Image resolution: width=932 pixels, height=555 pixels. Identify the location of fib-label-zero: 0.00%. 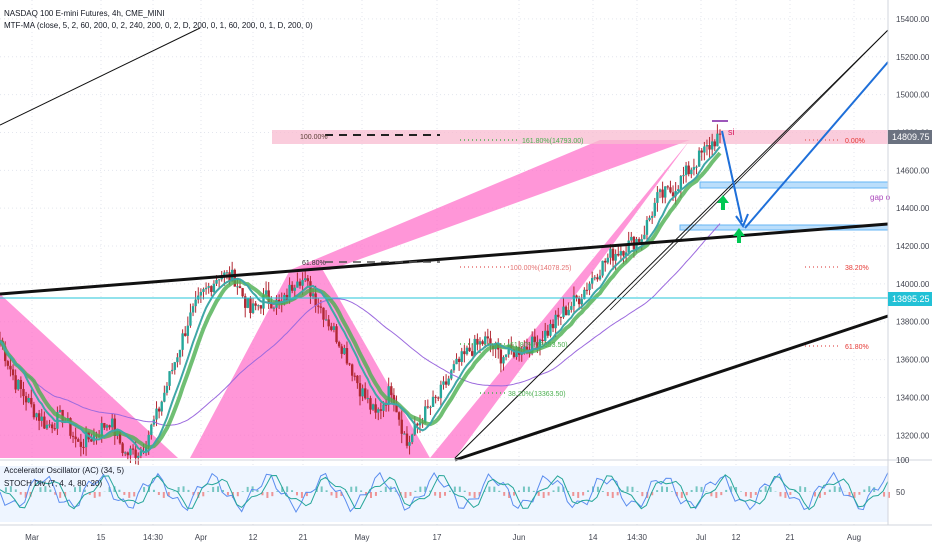
(855, 141).